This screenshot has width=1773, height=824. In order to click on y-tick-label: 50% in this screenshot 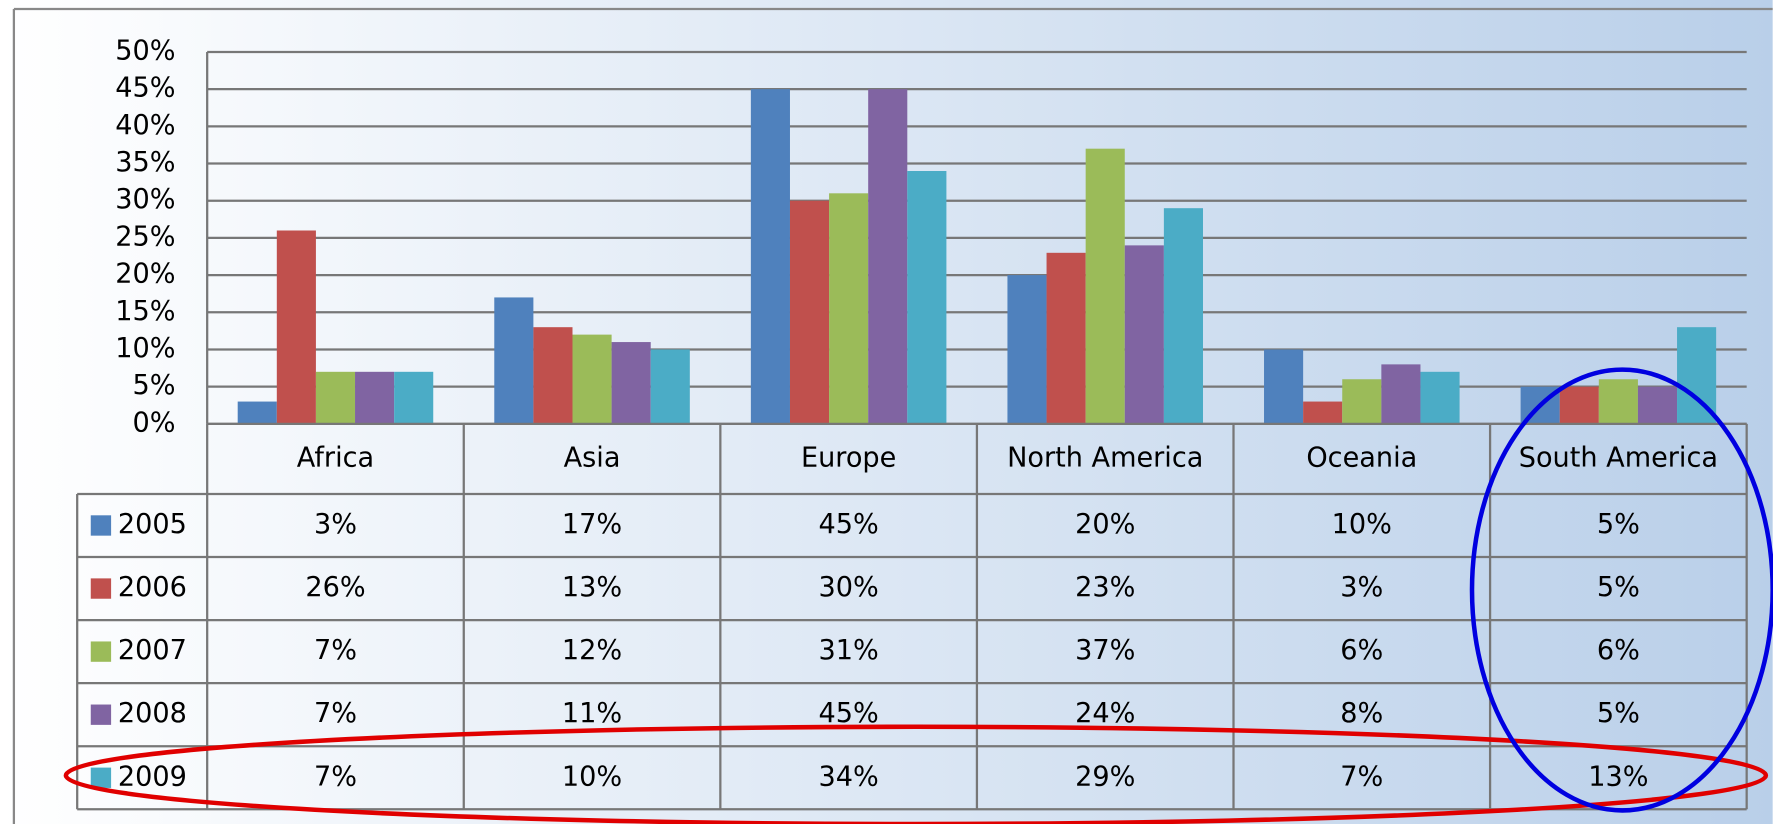, I will do `click(145, 50)`.